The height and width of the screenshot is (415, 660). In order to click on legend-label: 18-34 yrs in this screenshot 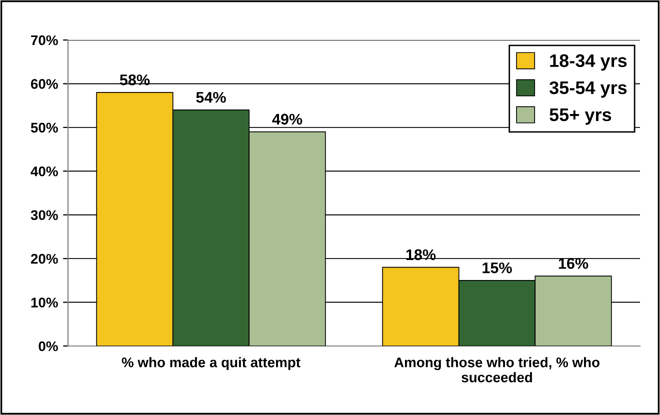, I will do `click(588, 62)`.